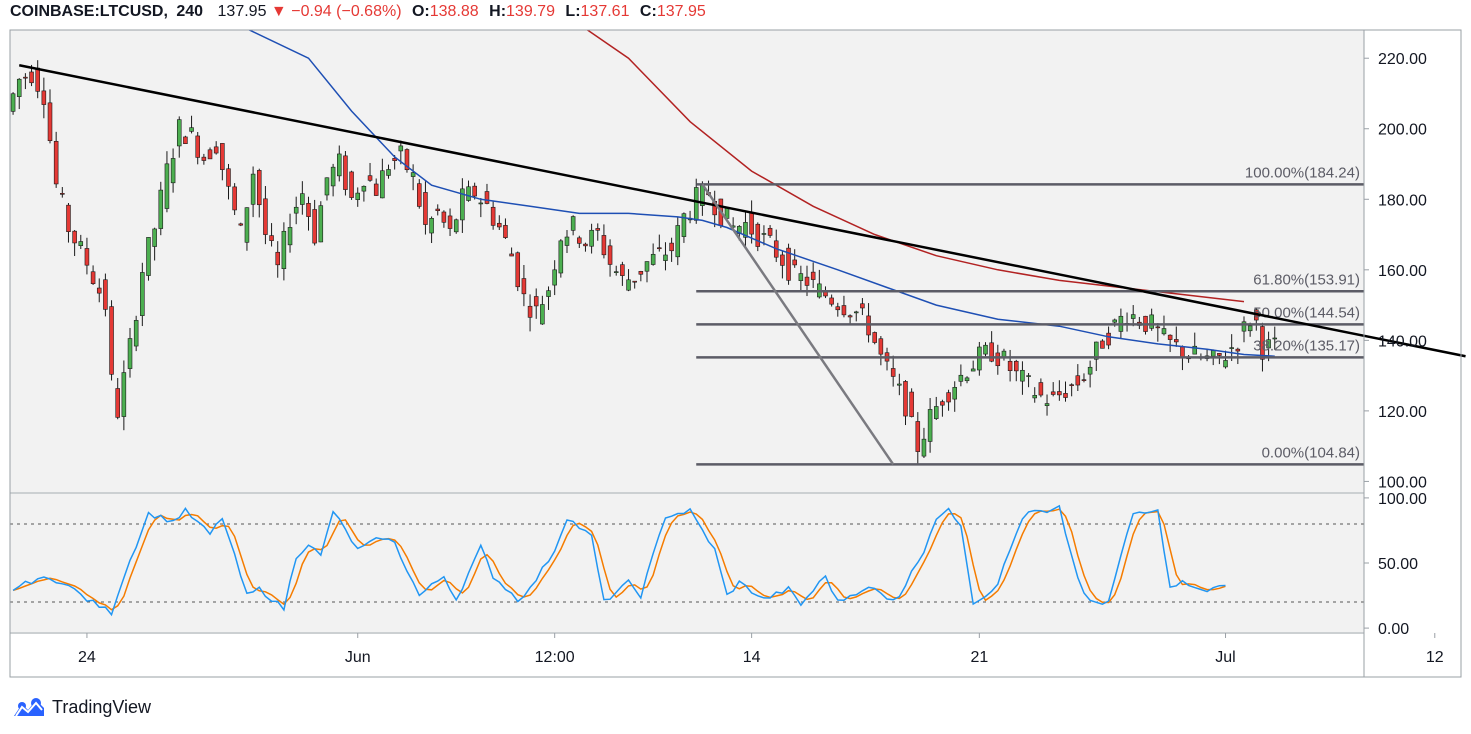 This screenshot has height=734, width=1471. I want to click on price-change: −0.94 (−0.68%), so click(346, 11).